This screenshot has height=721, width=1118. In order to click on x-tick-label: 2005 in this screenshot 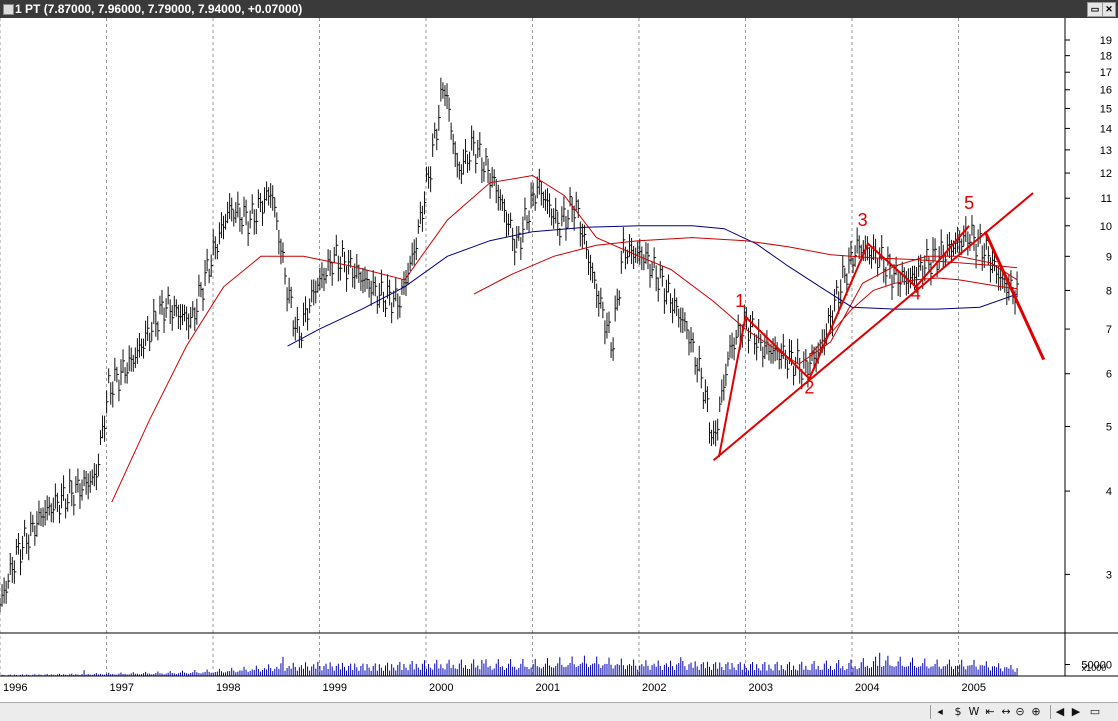, I will do `click(974, 688)`.